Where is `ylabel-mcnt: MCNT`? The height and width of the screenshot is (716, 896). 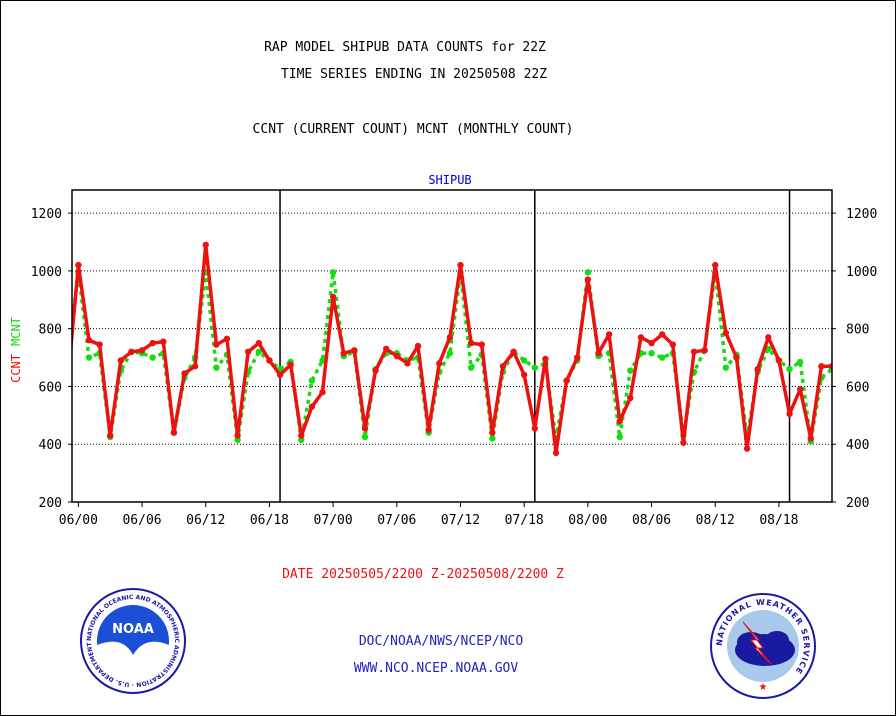 ylabel-mcnt: MCNT is located at coordinates (16, 331).